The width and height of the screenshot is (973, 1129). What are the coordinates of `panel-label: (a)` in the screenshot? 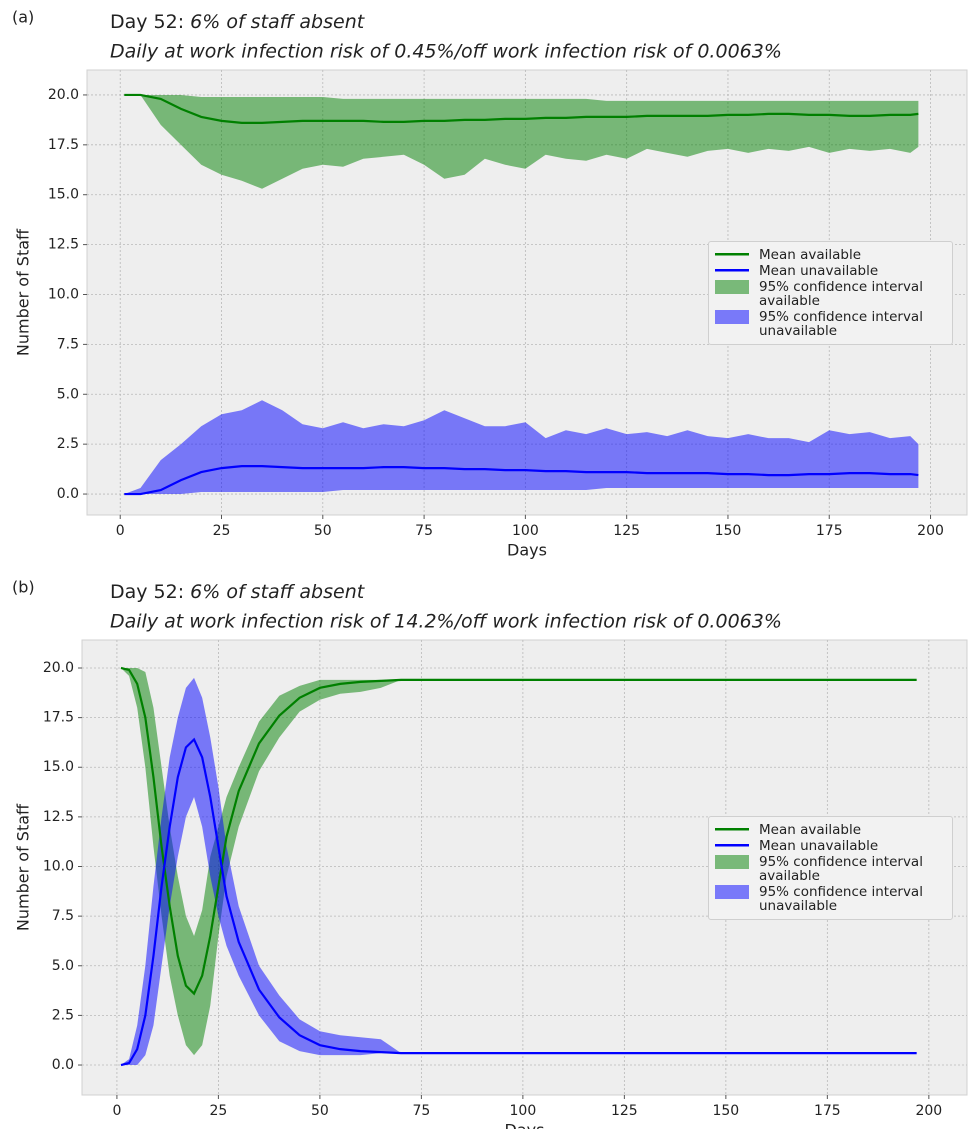 It's located at (23, 17).